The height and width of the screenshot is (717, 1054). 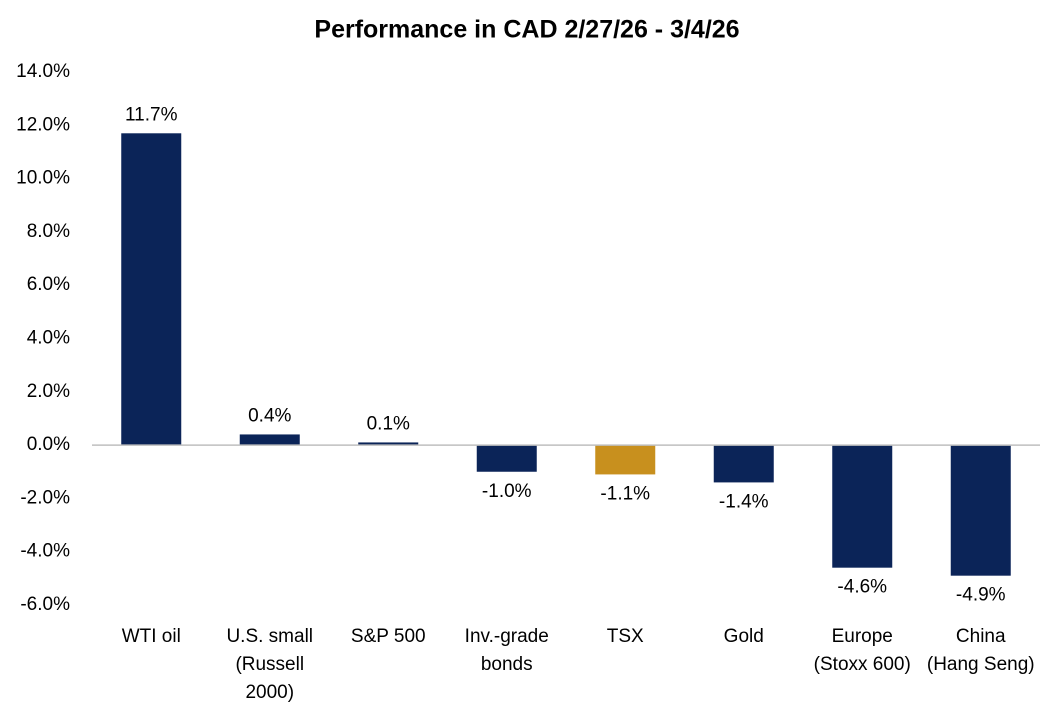 What do you see at coordinates (862, 587) in the screenshot?
I see `data-label: -4.6%` at bounding box center [862, 587].